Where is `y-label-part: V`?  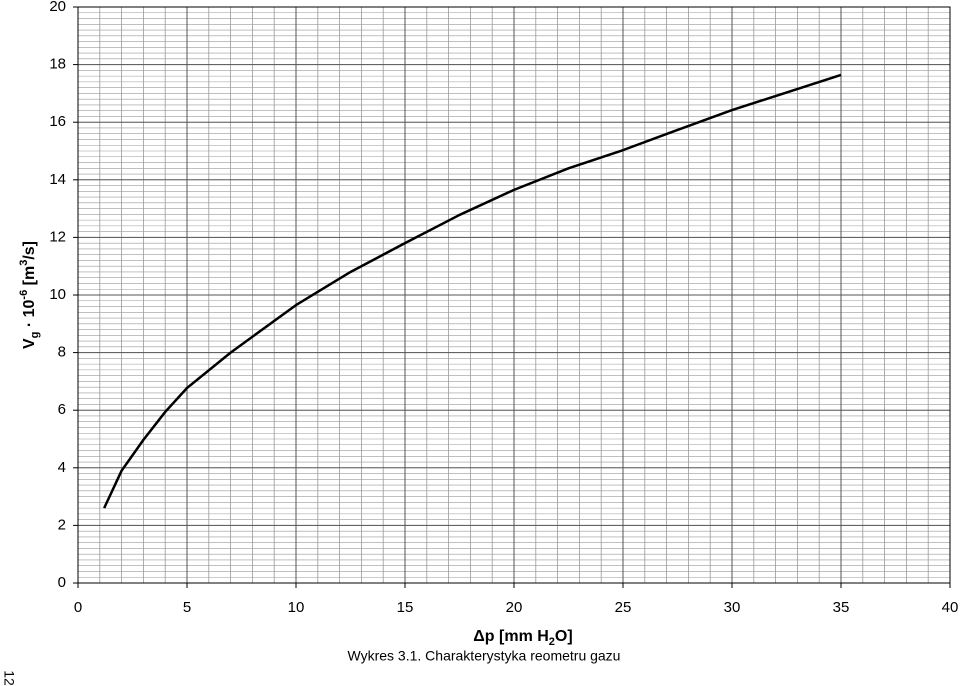 y-label-part: V is located at coordinates (29, 343).